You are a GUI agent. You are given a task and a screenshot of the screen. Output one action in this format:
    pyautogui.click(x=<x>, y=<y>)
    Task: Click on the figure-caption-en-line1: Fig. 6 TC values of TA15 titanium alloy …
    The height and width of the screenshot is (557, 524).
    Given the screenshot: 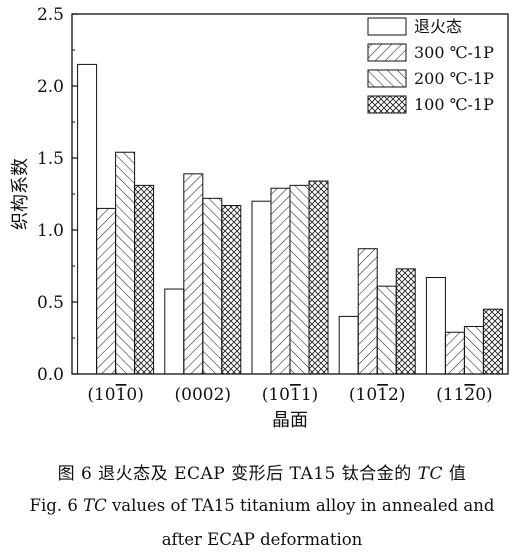 What is the action you would take?
    pyautogui.click(x=262, y=505)
    